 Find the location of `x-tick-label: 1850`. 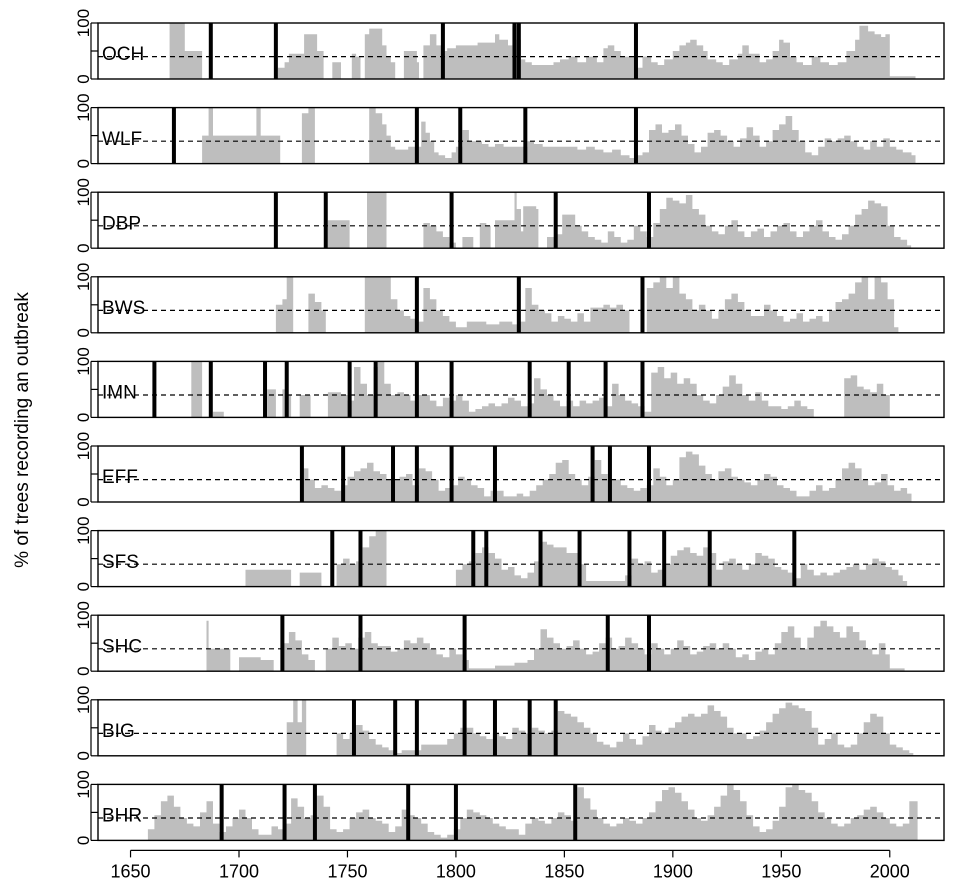

x-tick-label: 1850 is located at coordinates (564, 871).